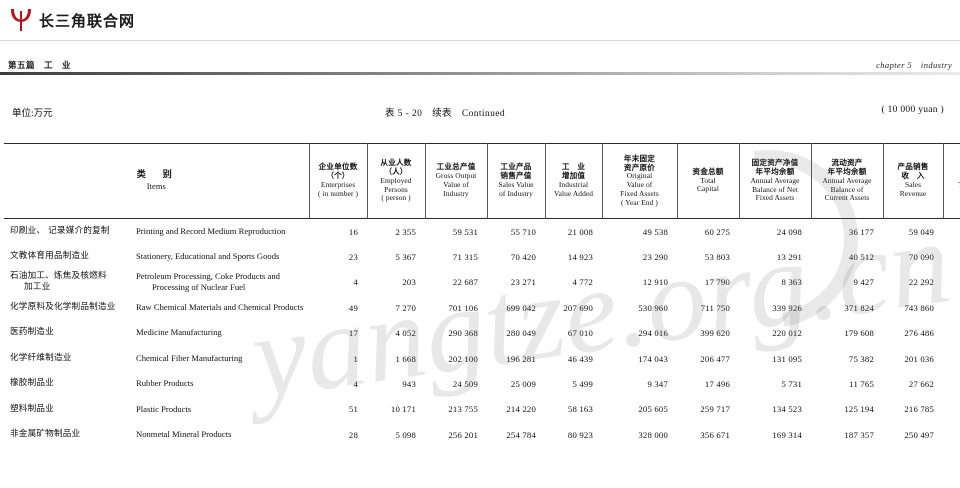 This screenshot has width=960, height=488. I want to click on table-number-label: 表 5 - 20 续表 Continued, so click(445, 114).